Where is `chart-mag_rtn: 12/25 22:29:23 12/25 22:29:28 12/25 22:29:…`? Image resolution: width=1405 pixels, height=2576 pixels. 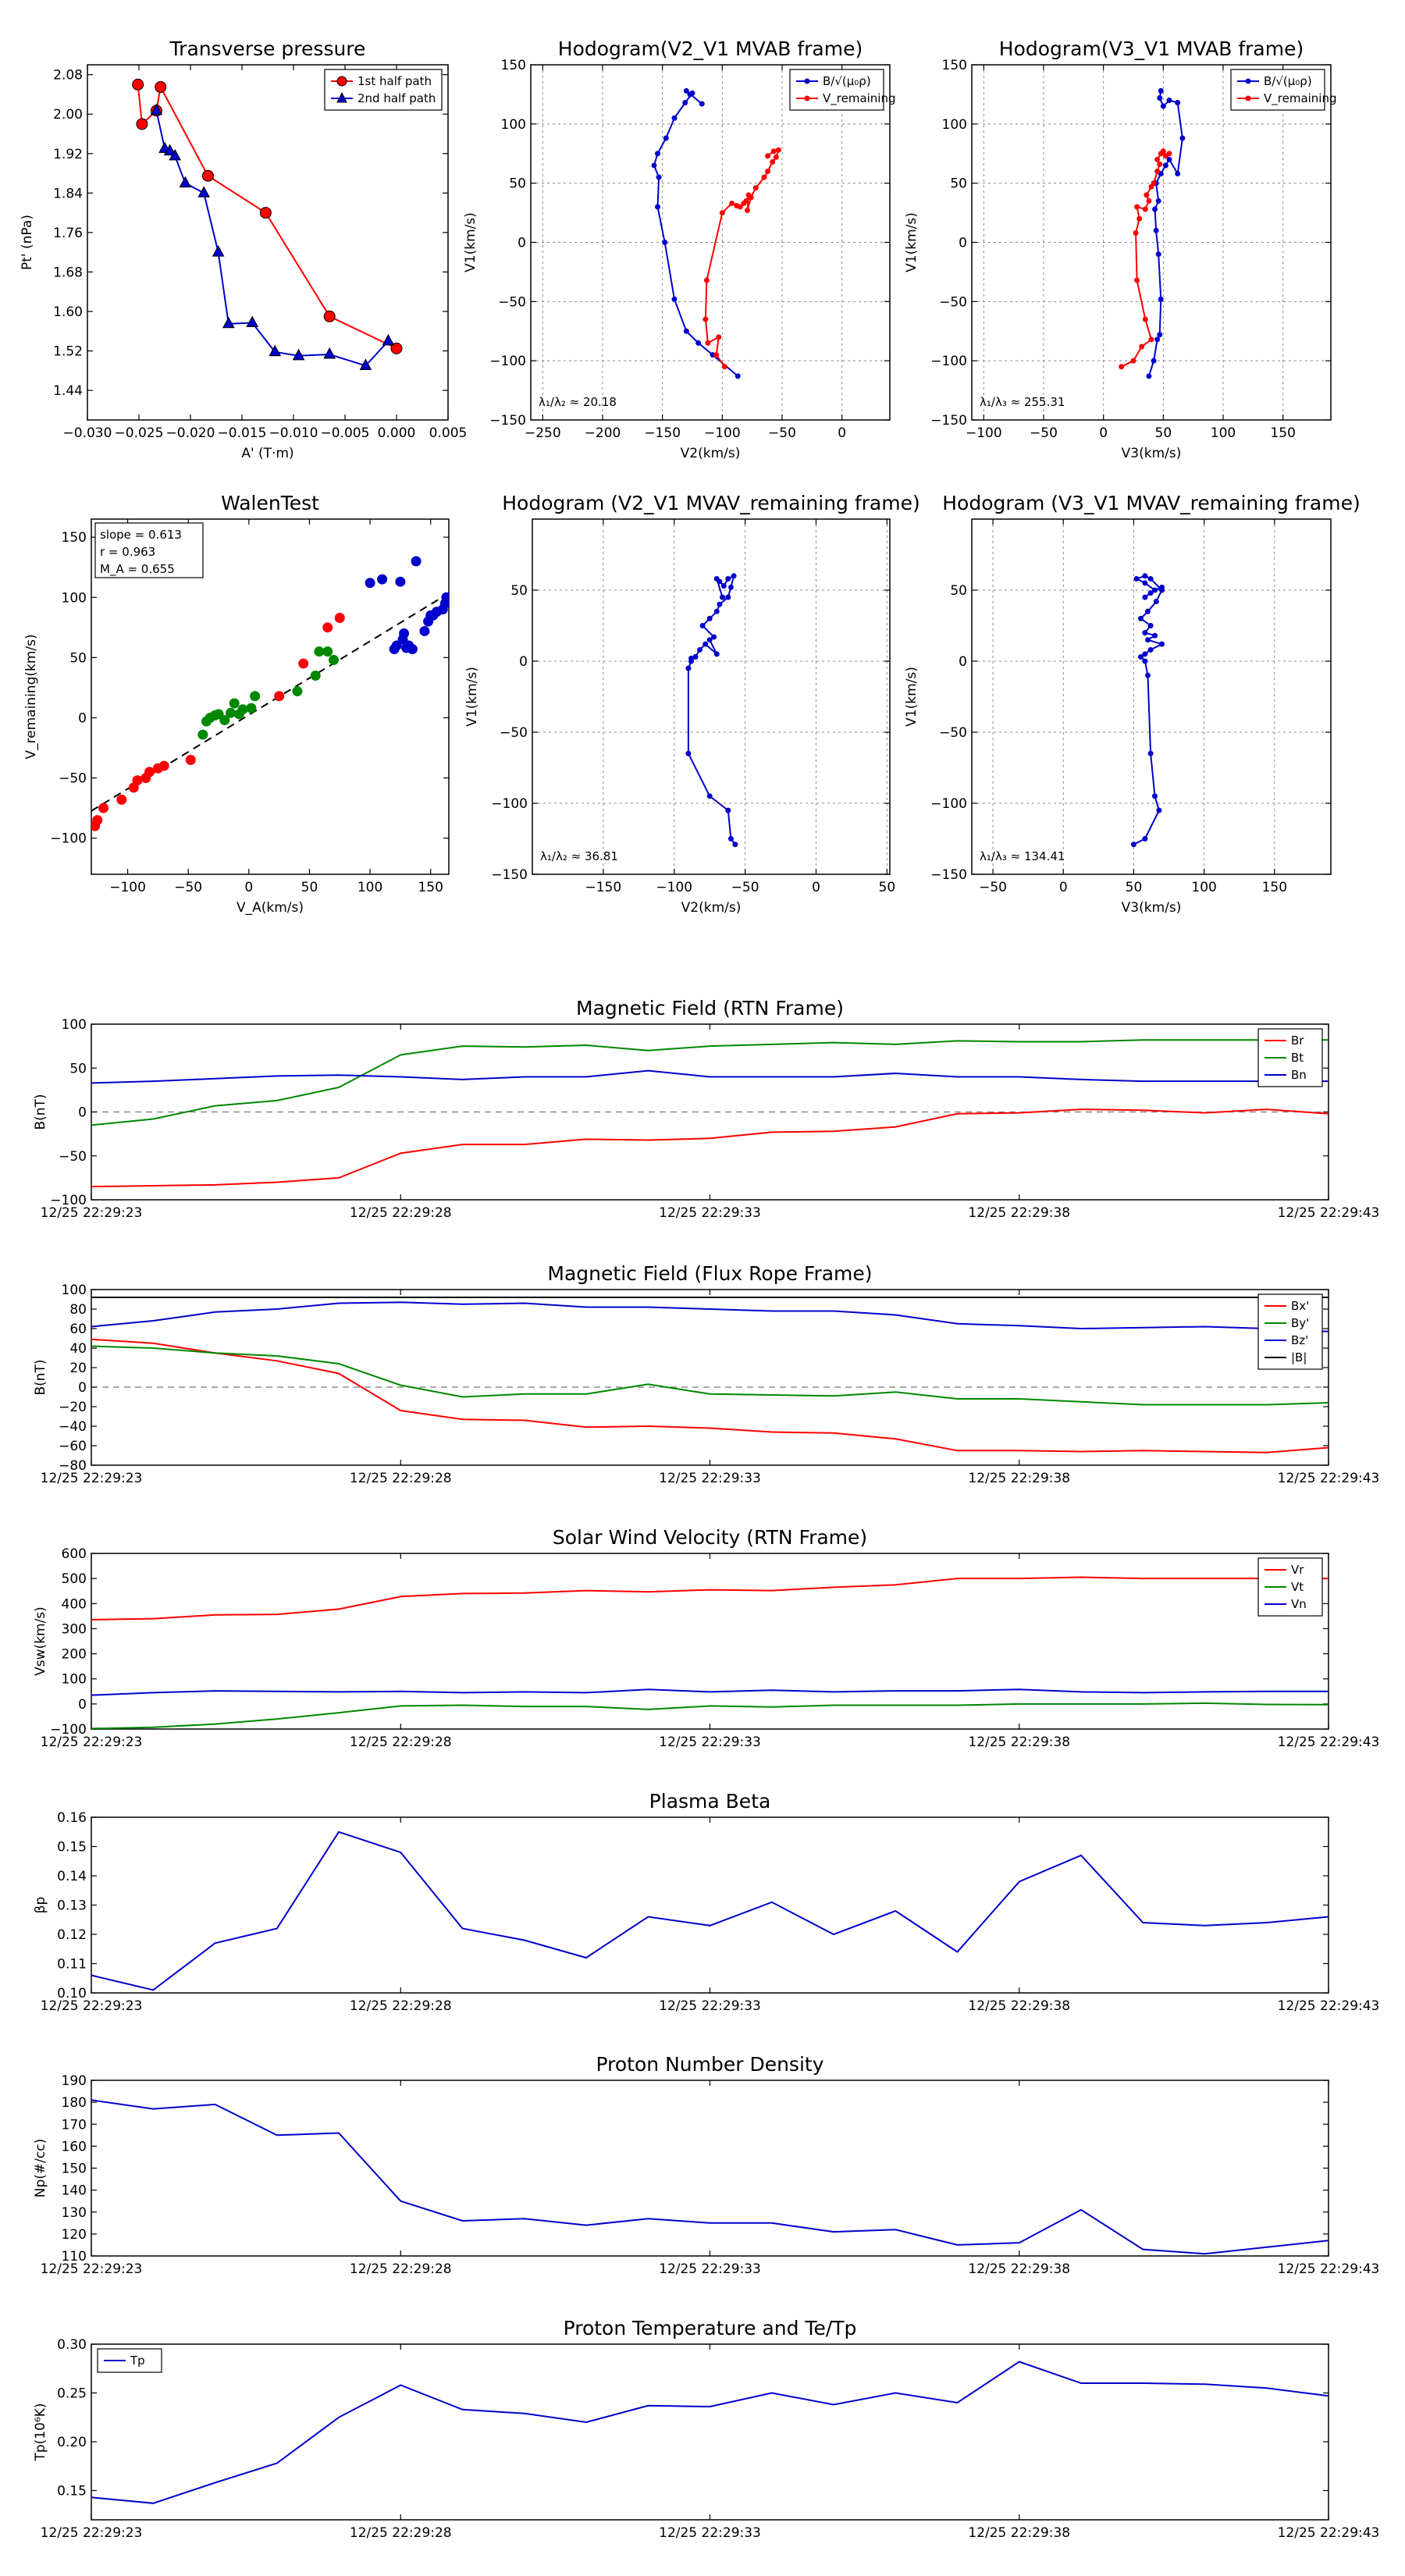
chart-mag_rtn: 12/25 22:29:23 12/25 22:29:28 12/25 22:29:… is located at coordinates (706, 1109).